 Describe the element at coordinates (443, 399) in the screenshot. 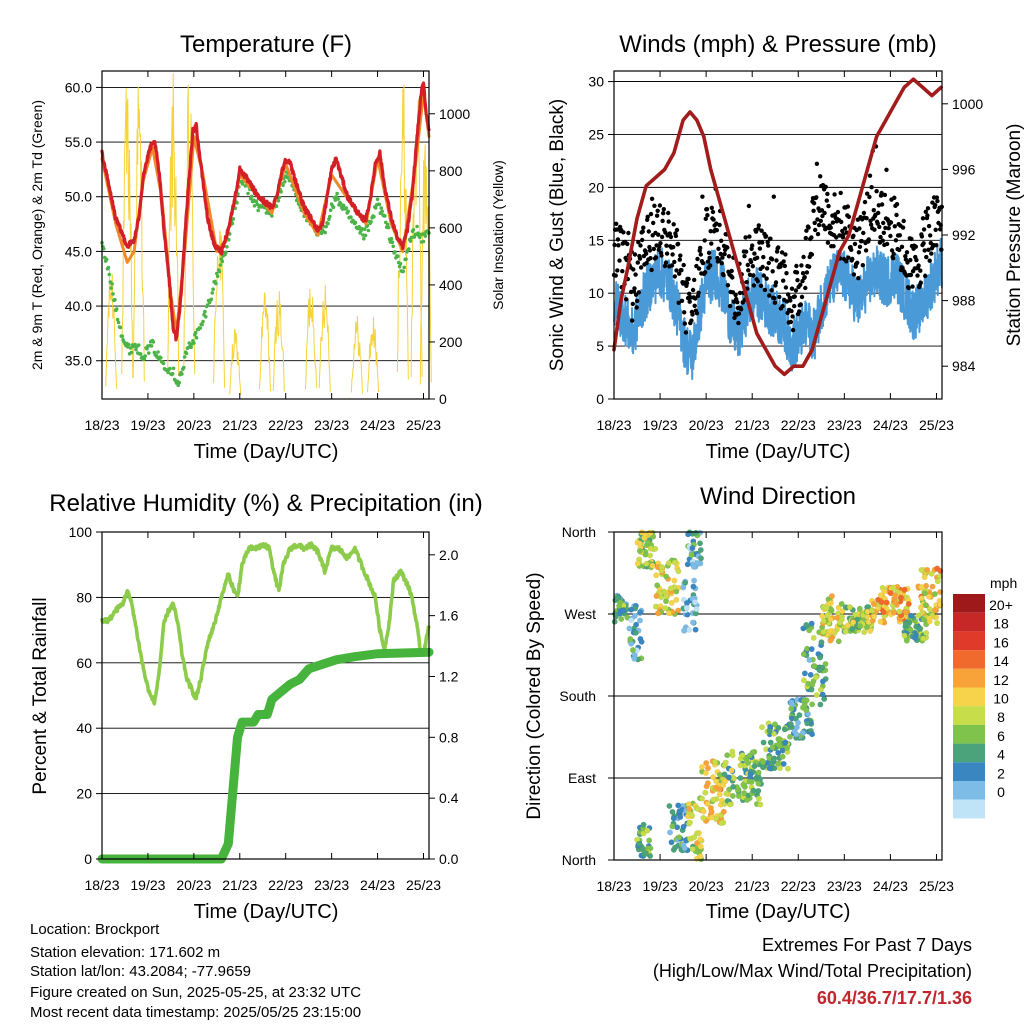

I see `y2-tick-label: 0` at that location.